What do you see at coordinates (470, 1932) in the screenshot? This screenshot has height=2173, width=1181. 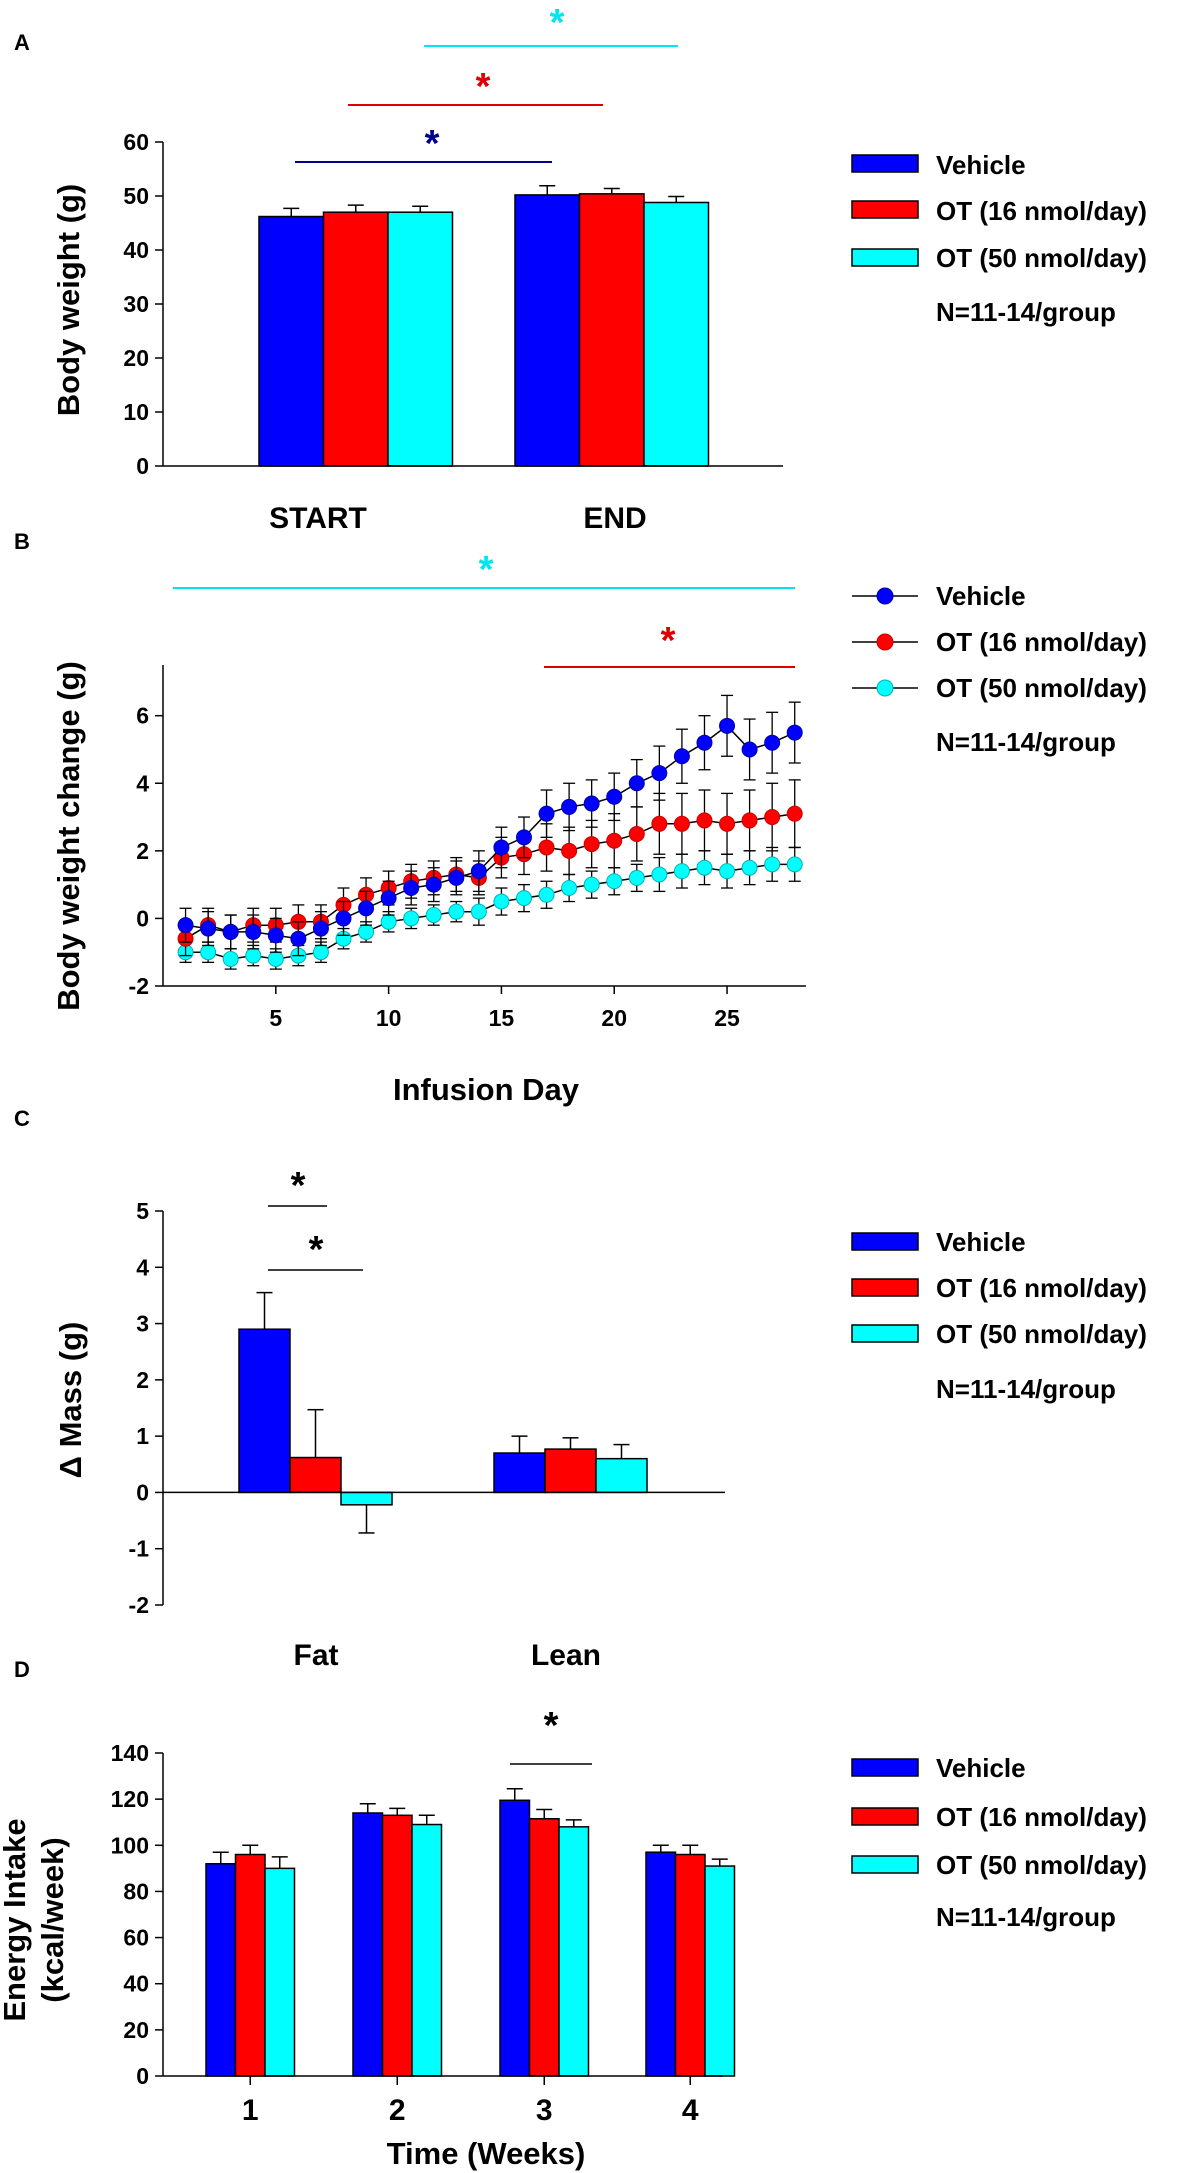 I see `panel-d-bars` at bounding box center [470, 1932].